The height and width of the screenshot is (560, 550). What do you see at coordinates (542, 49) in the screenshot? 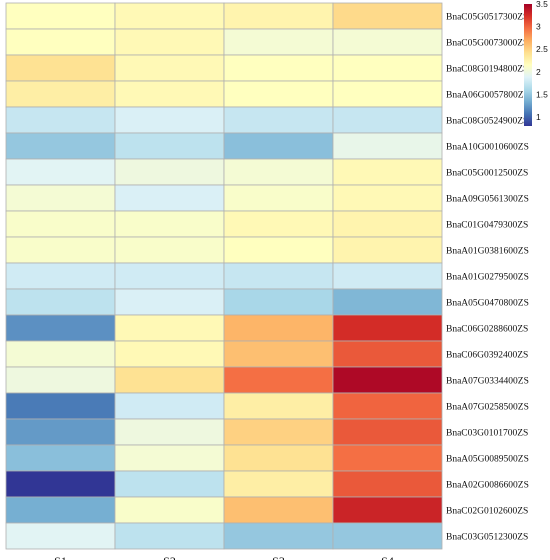
I see `colorbar-tick-label: 2.5` at bounding box center [542, 49].